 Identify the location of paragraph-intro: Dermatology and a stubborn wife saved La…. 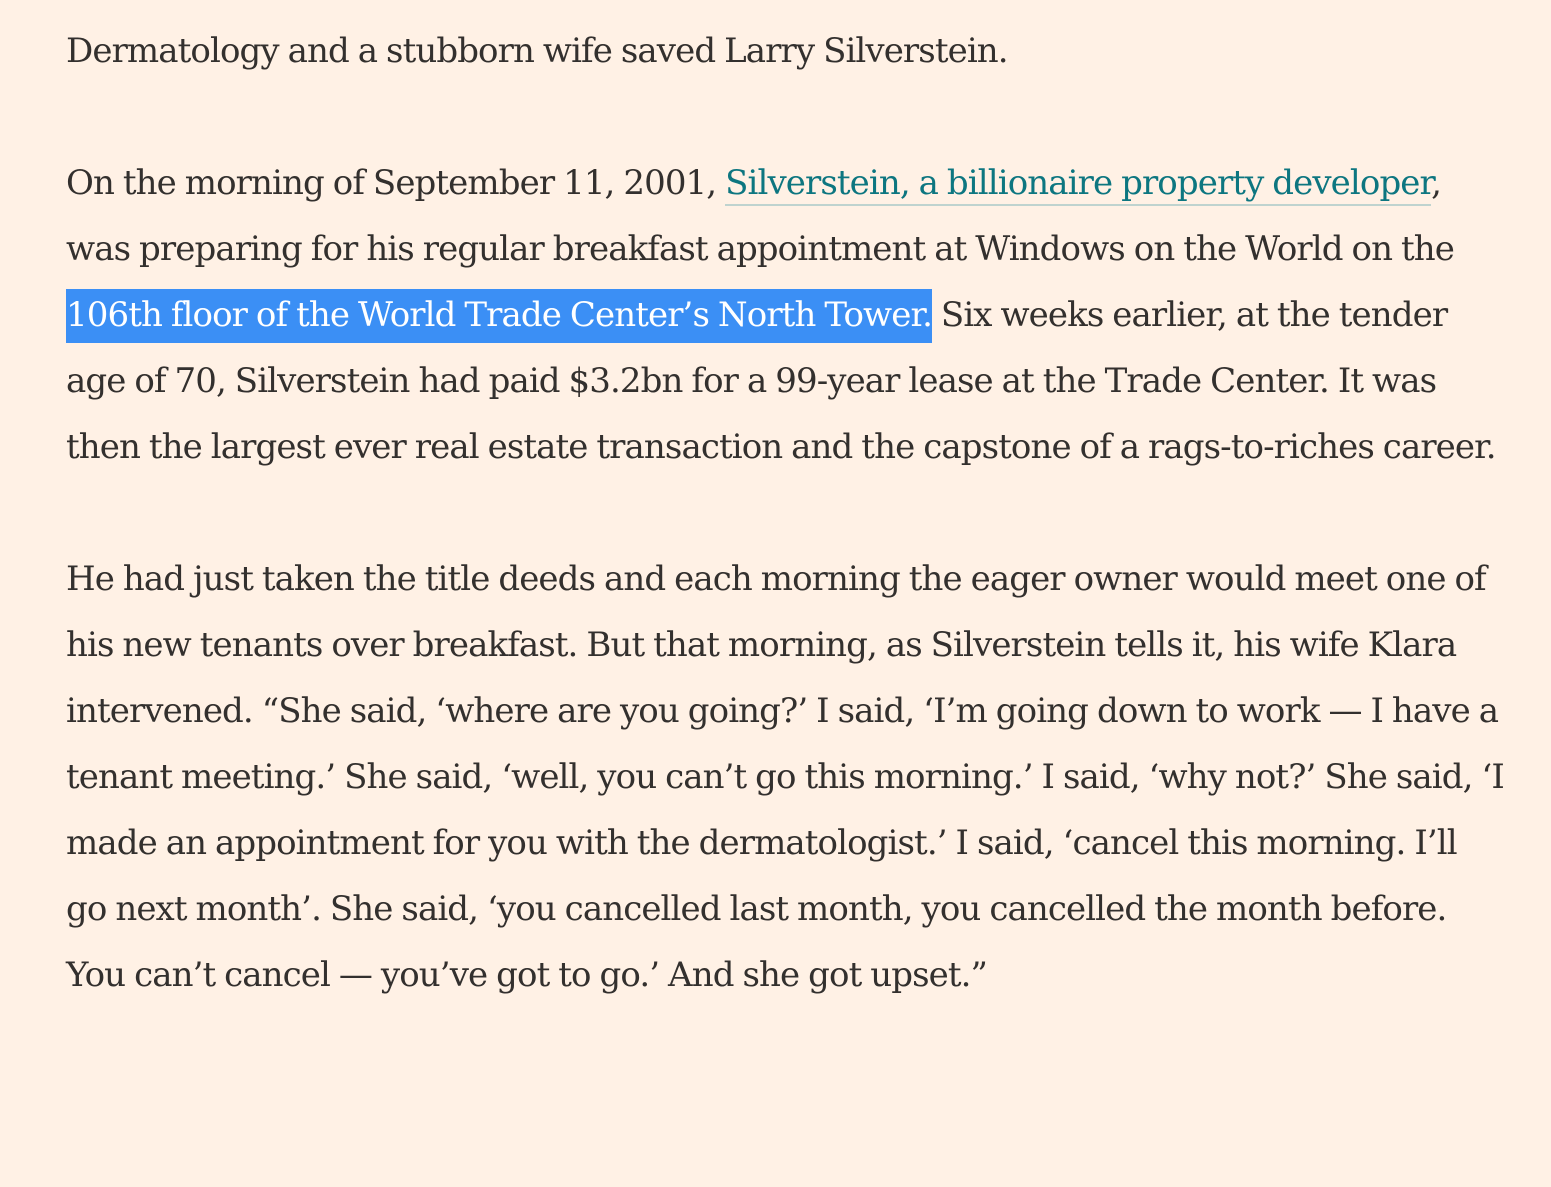
(786, 51).